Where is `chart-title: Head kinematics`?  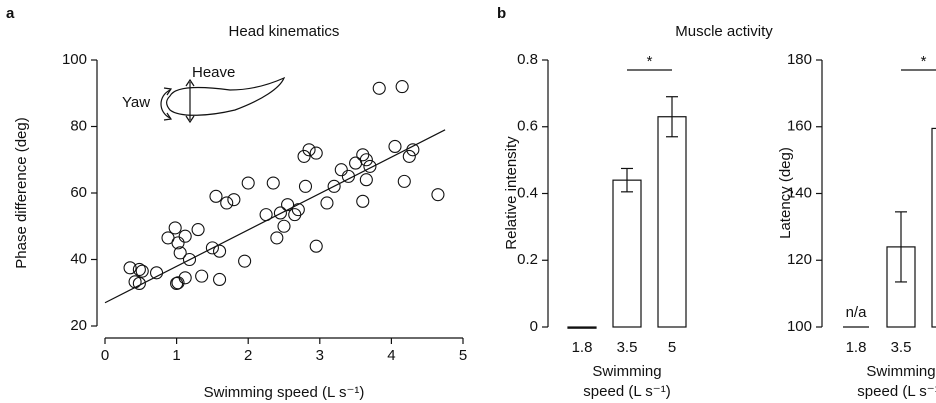 chart-title: Head kinematics is located at coordinates (284, 31).